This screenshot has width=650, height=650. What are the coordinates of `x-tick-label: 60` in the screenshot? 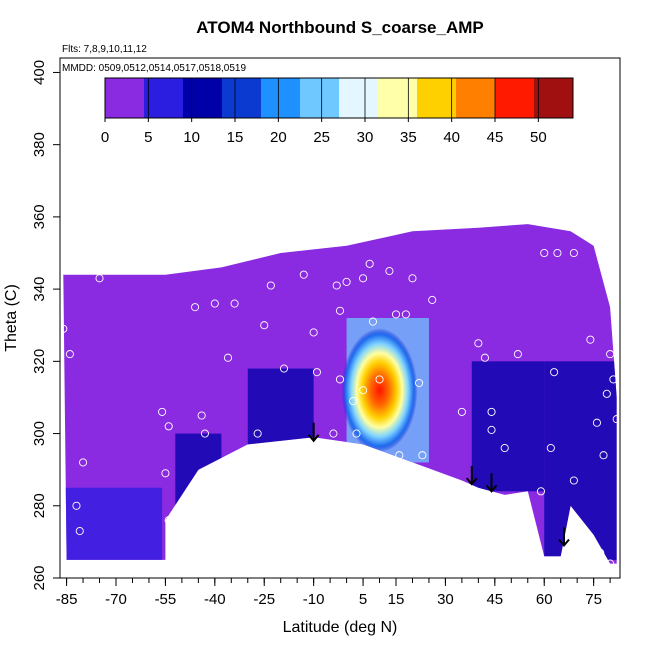 It's located at (544, 599).